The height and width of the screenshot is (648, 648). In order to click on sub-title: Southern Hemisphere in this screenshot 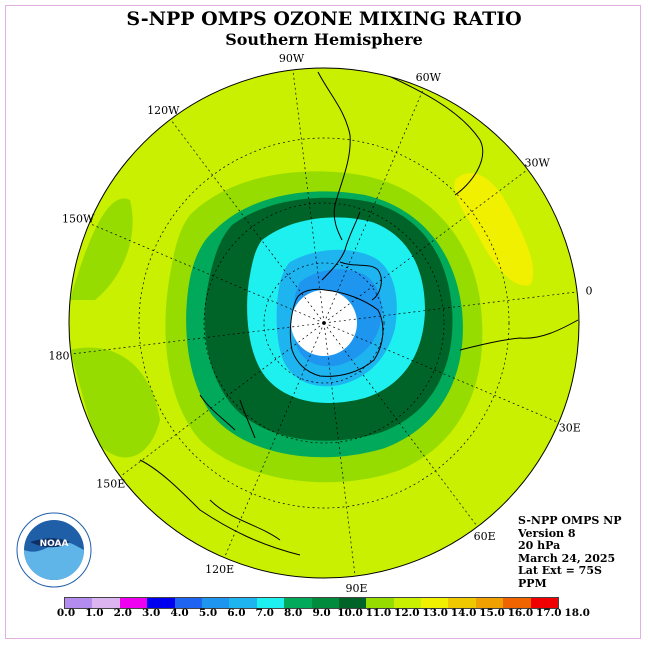, I will do `click(324, 39)`.